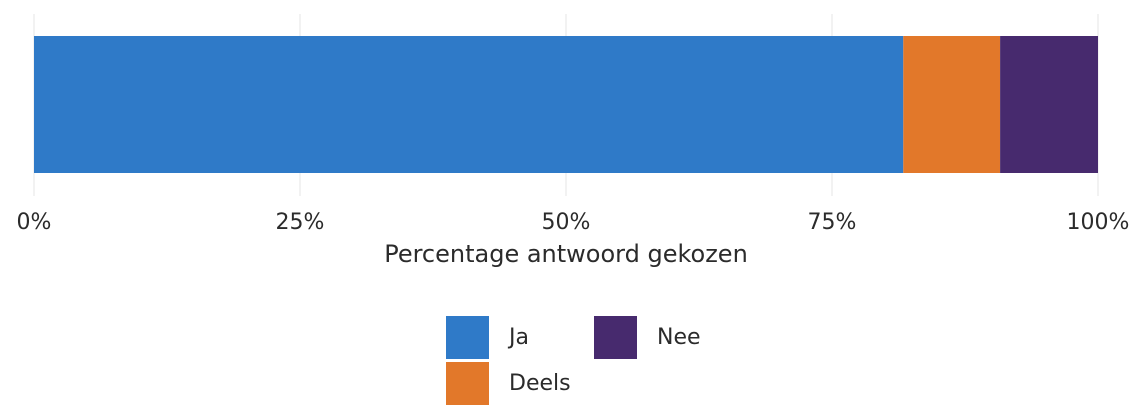 The image size is (1142, 405). What do you see at coordinates (679, 337) in the screenshot?
I see `legend-label-nee: Nee` at bounding box center [679, 337].